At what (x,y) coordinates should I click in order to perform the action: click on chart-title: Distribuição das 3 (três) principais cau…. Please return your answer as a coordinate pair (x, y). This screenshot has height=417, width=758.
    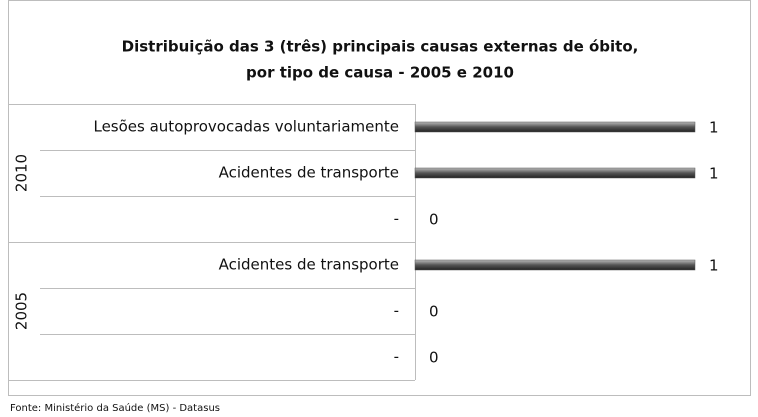
    Looking at the image, I should click on (380, 47).